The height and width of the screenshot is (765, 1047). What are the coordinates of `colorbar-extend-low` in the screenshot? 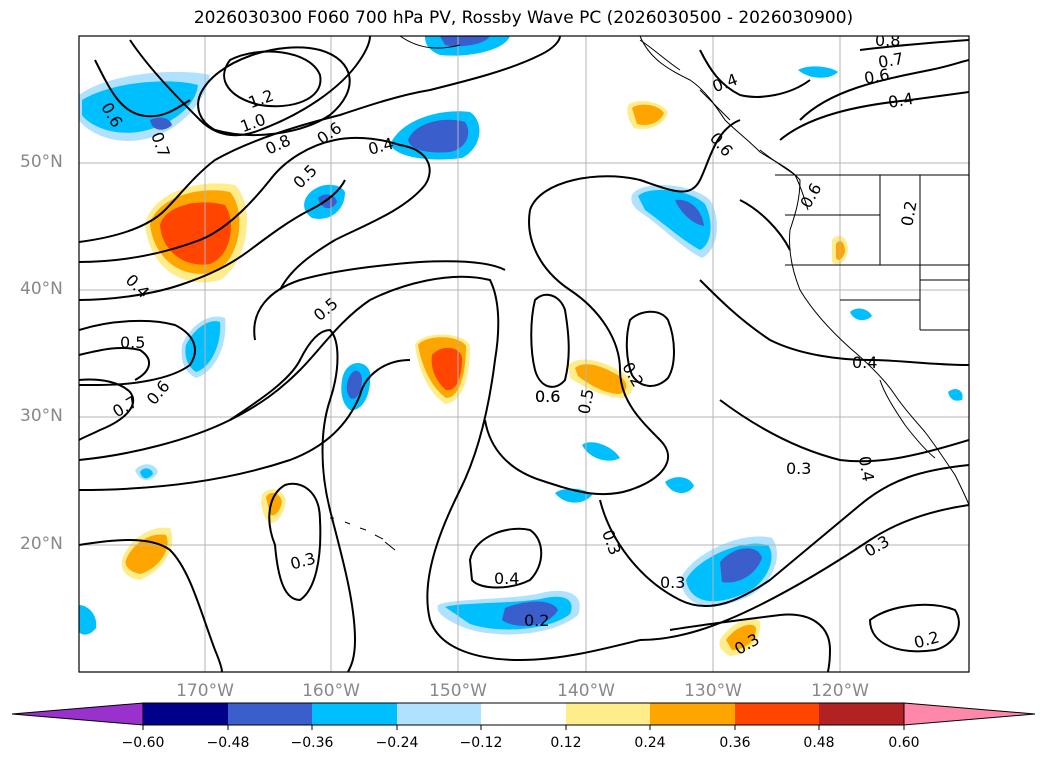 It's located at (77, 714).